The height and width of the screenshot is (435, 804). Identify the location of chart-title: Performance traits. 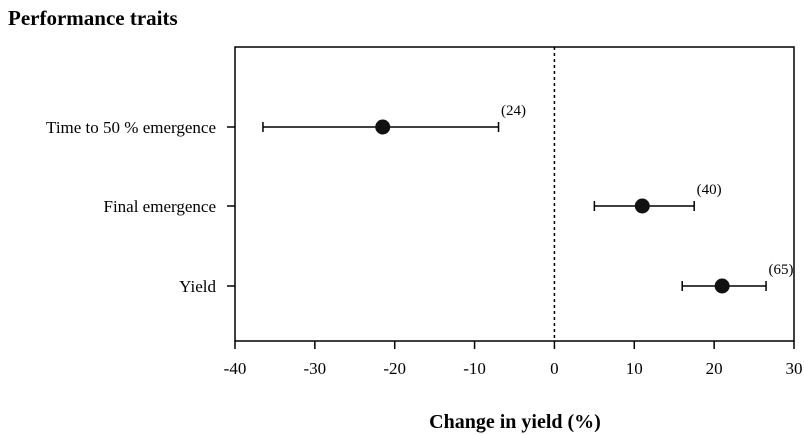
(93, 18).